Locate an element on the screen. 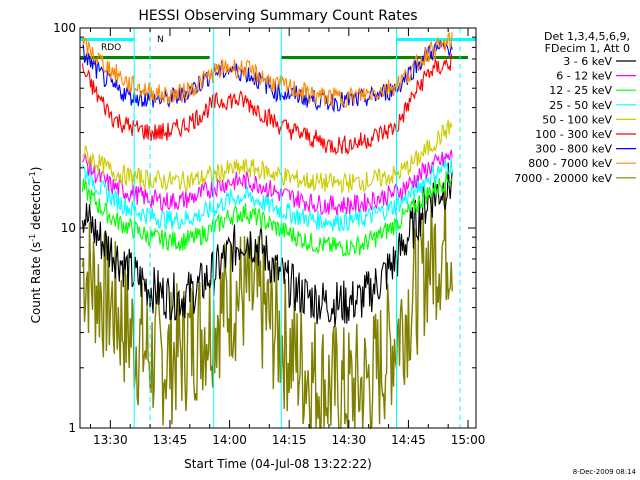 The height and width of the screenshot is (480, 640). legend-label: 7000 - 20000 keV is located at coordinates (563, 178).